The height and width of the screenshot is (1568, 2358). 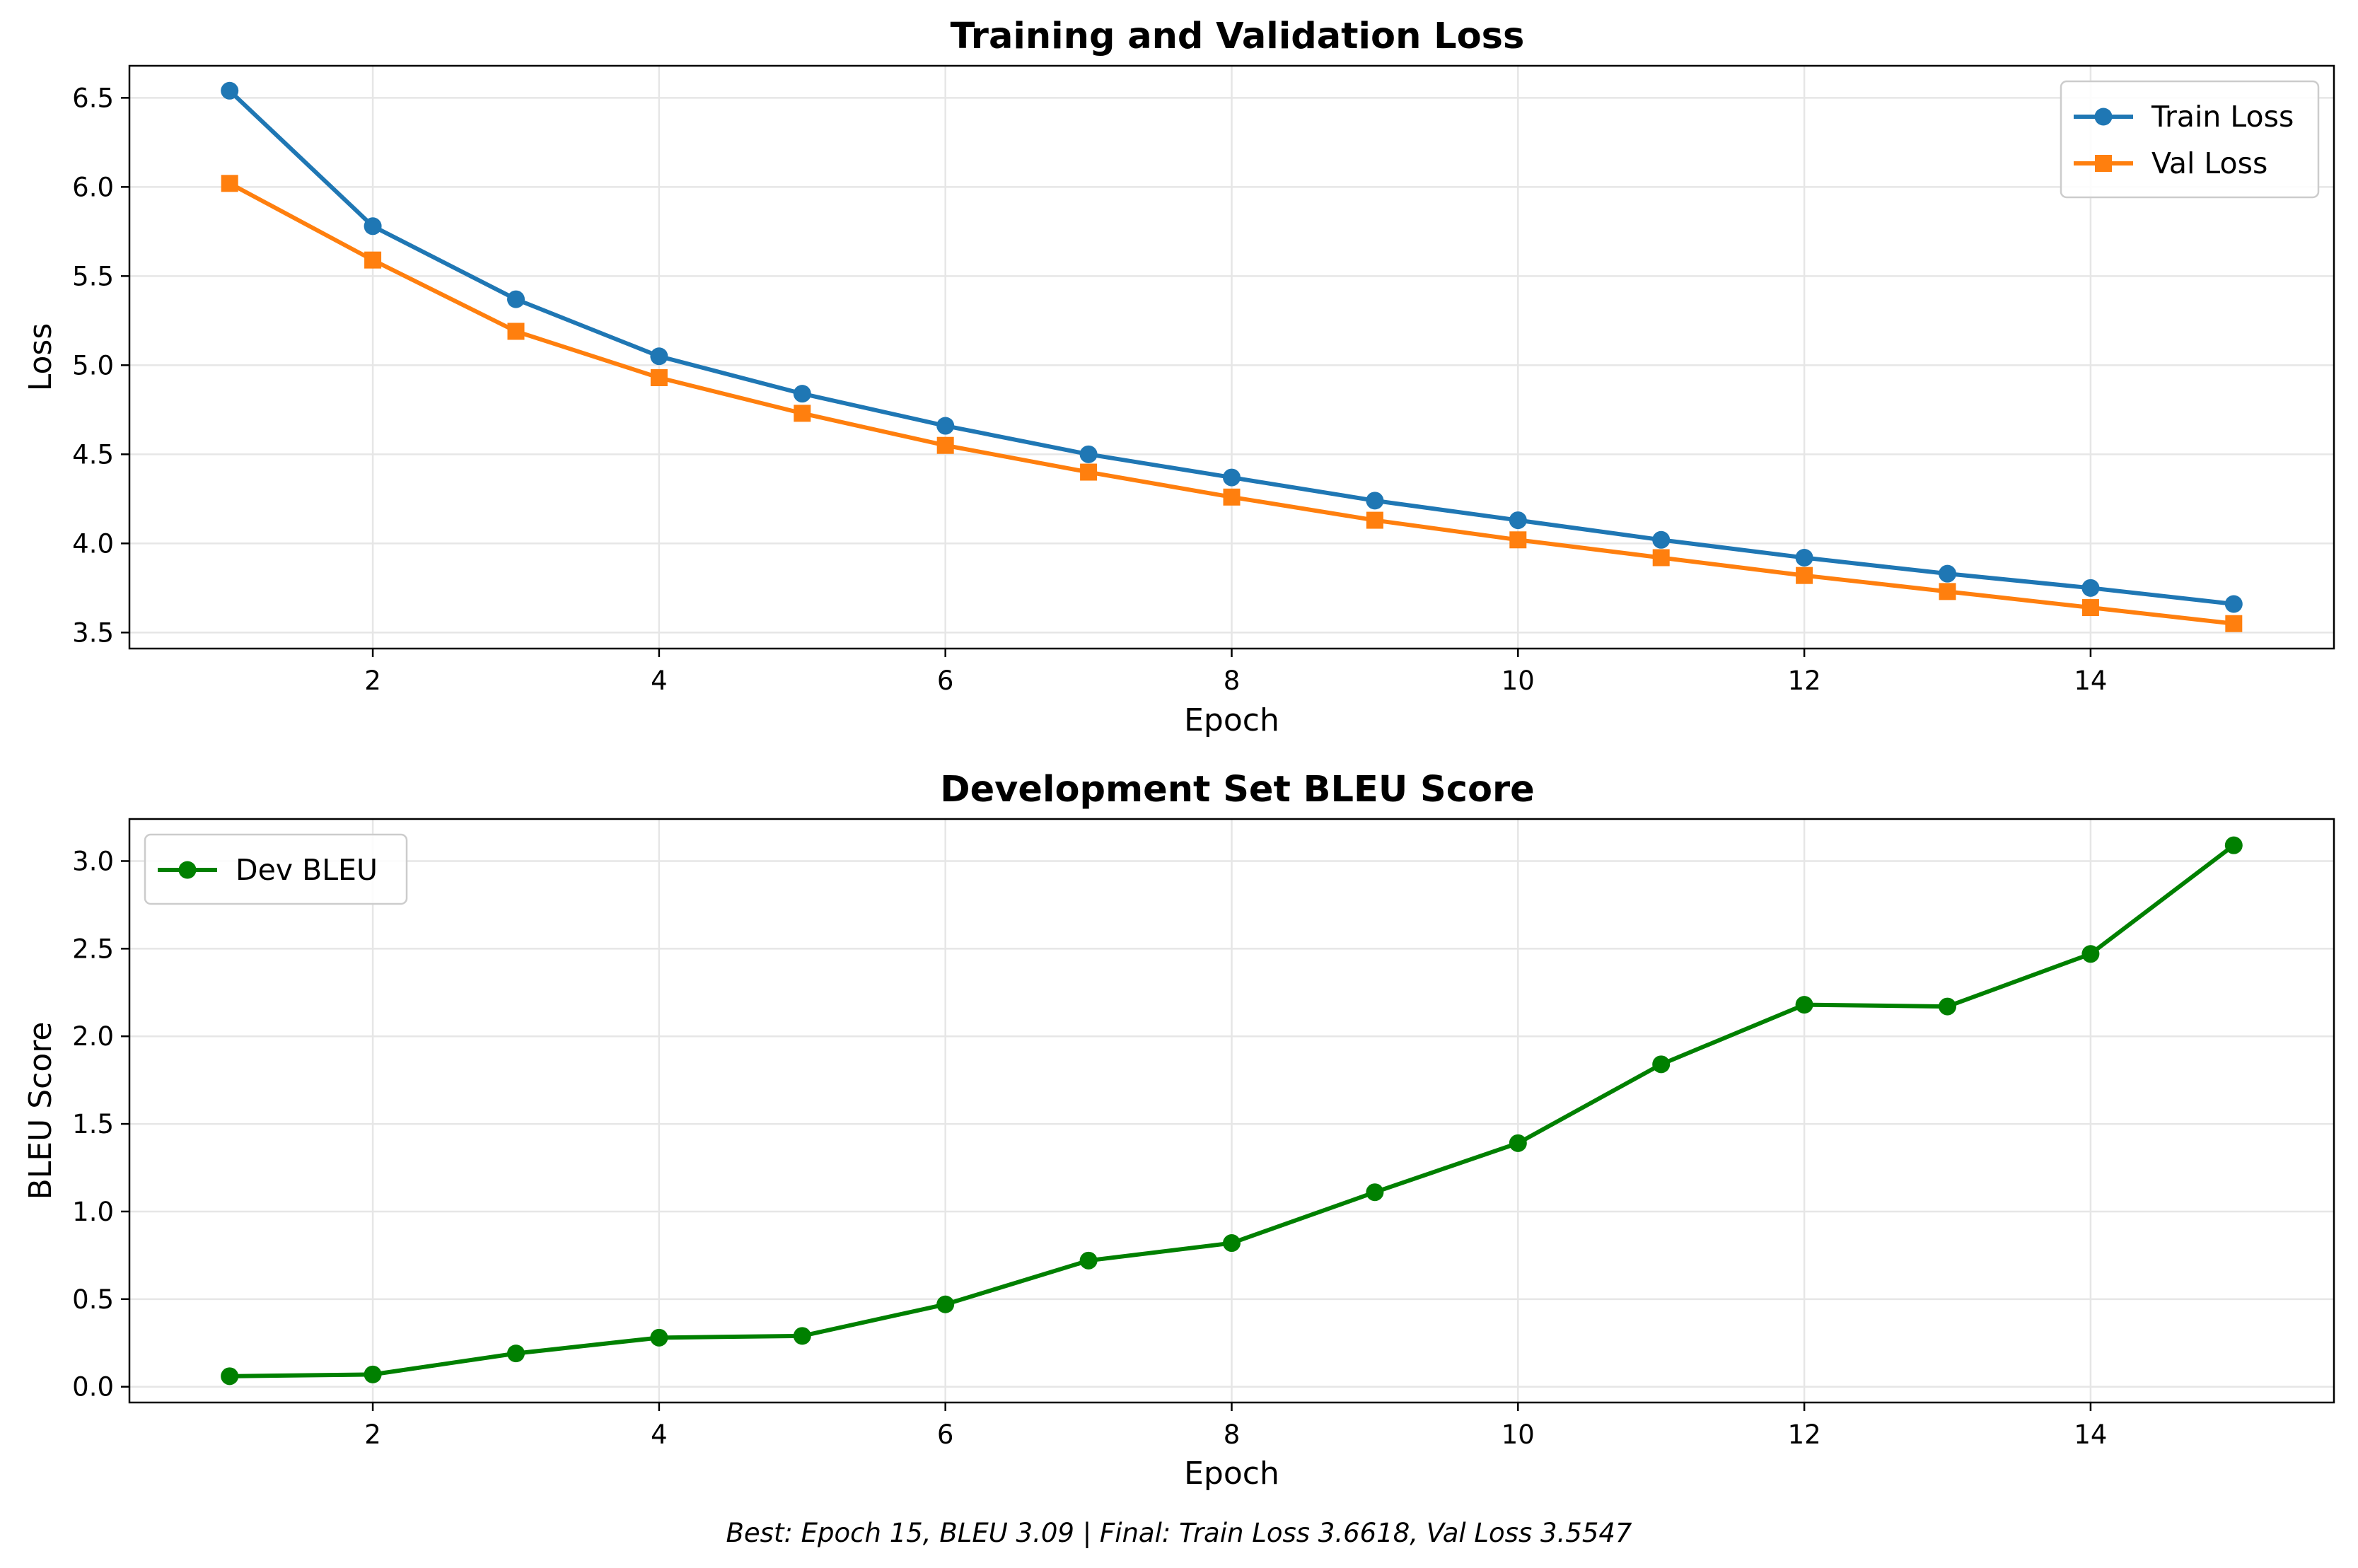 What do you see at coordinates (41, 1111) in the screenshot?
I see `y-axis-label: BLEU Score` at bounding box center [41, 1111].